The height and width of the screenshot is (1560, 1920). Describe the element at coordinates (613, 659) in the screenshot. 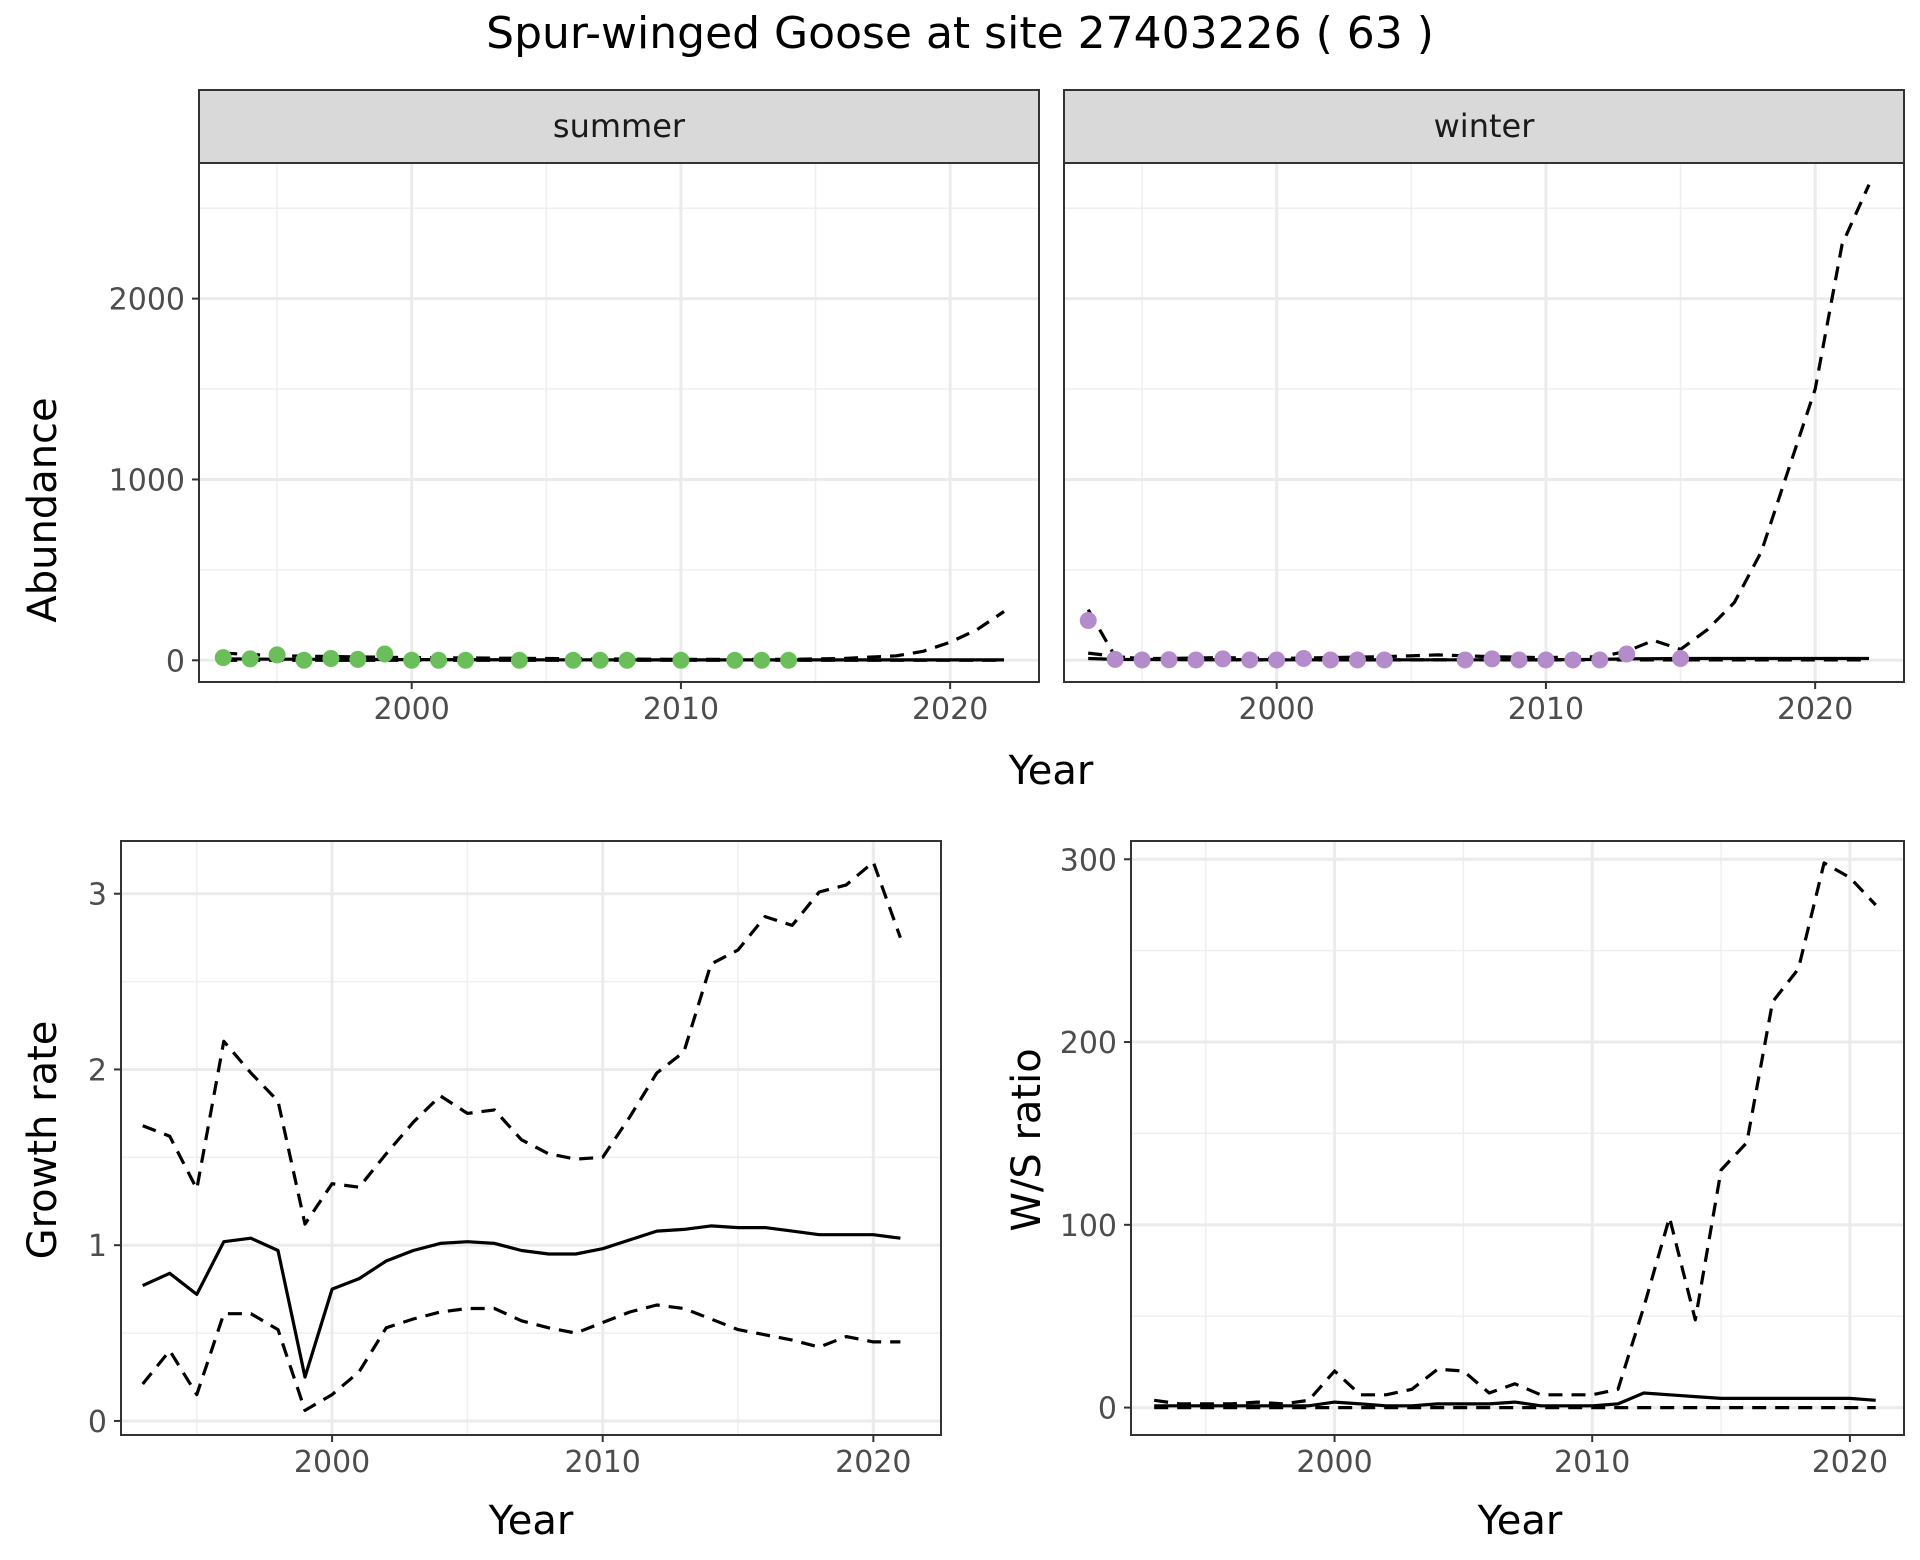

I see `summer-fitted-line` at that location.